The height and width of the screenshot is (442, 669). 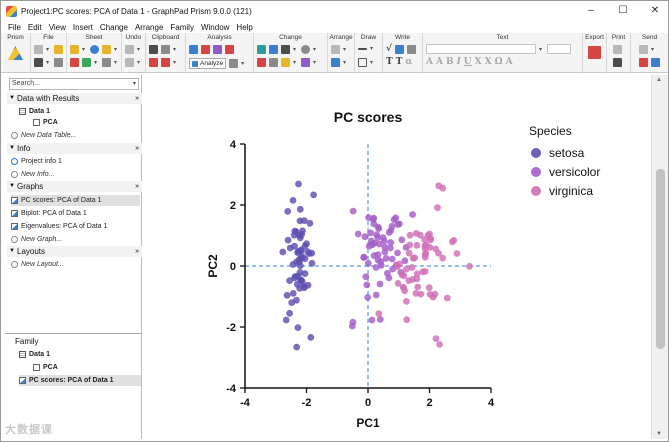 I want to click on italic-icon: I, so click(x=458, y=62).